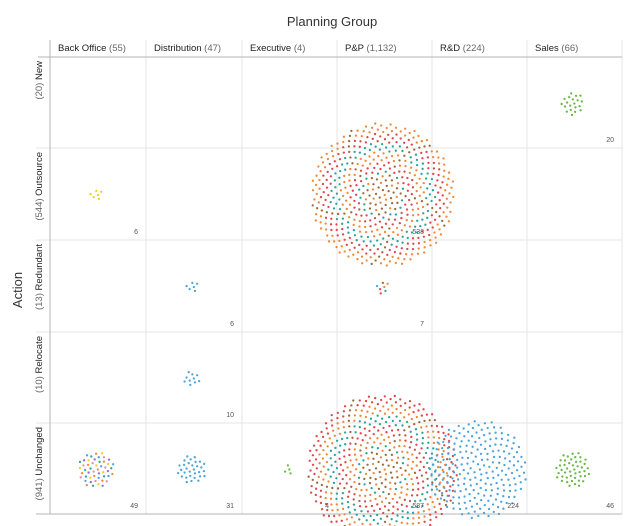 This screenshot has height=526, width=633. I want to click on cell-count-label: 20, so click(610, 140).